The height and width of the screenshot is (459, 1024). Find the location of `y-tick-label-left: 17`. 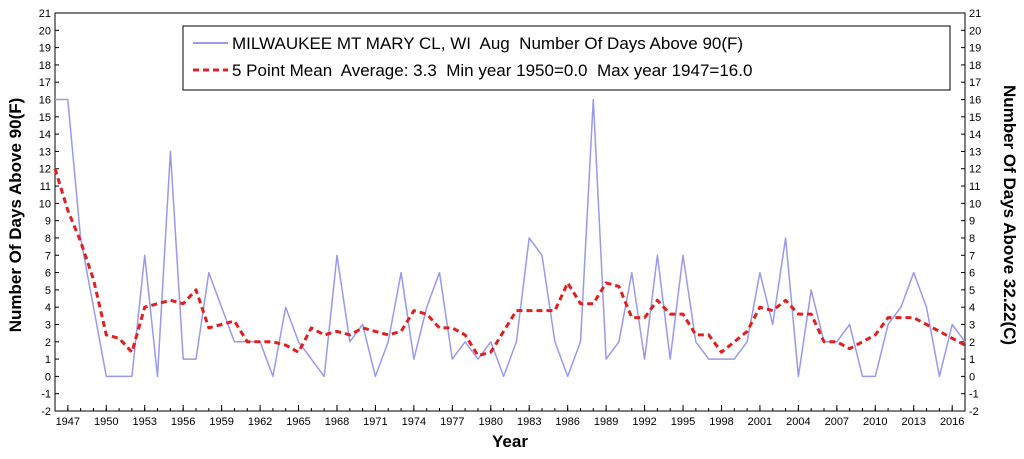

y-tick-label-left: 17 is located at coordinates (45, 83).